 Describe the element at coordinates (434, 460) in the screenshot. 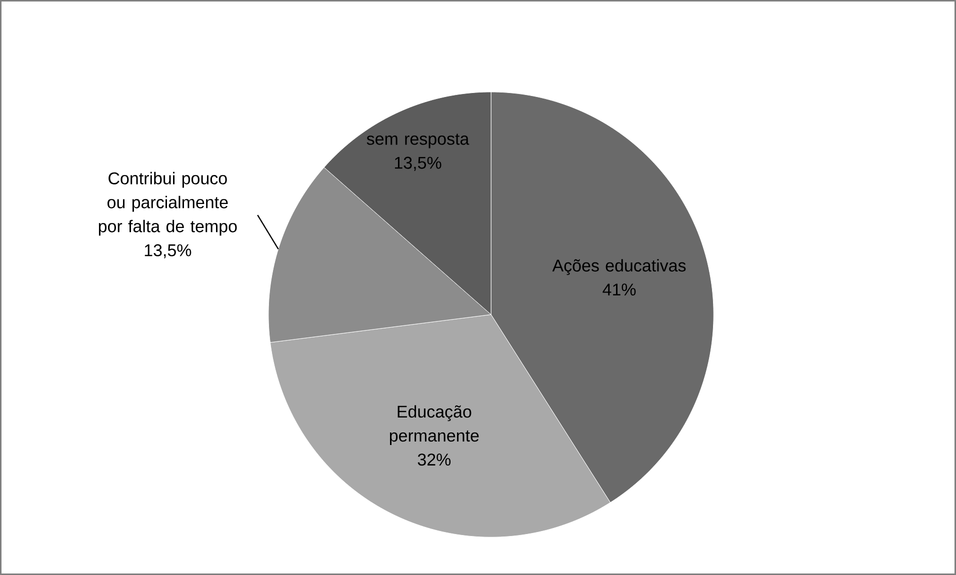

I see `data-label: 32%` at that location.